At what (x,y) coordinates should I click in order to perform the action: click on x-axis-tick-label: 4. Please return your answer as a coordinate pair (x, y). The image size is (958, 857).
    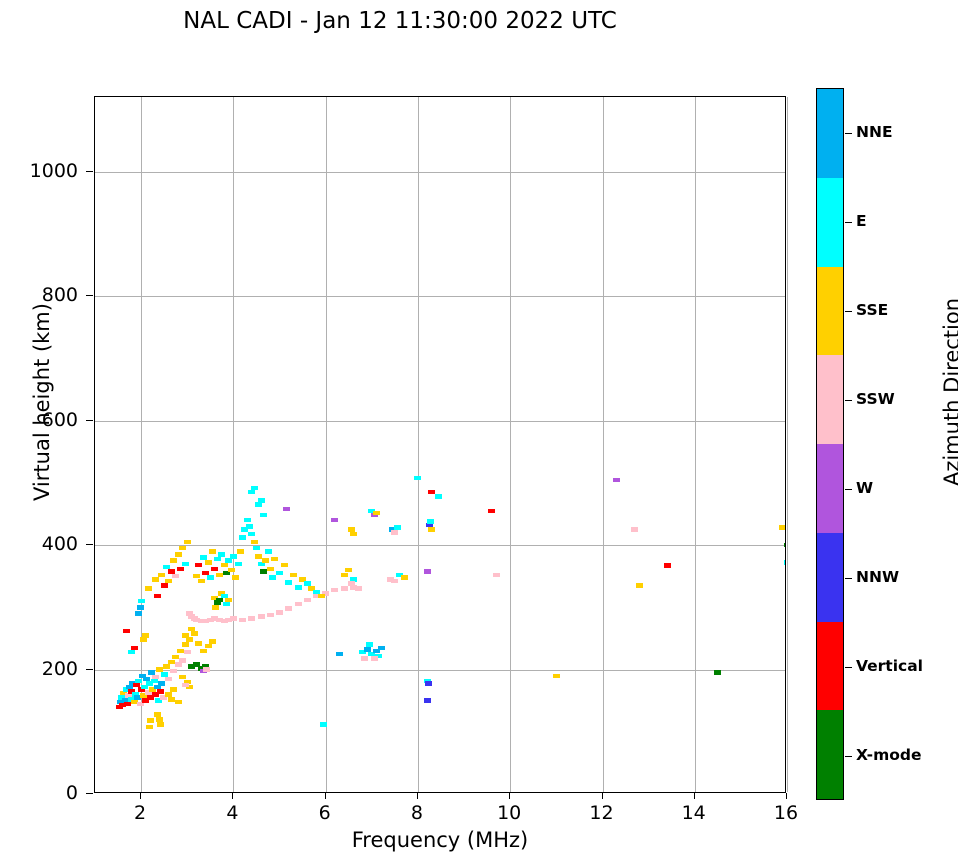
    Looking at the image, I should click on (232, 813).